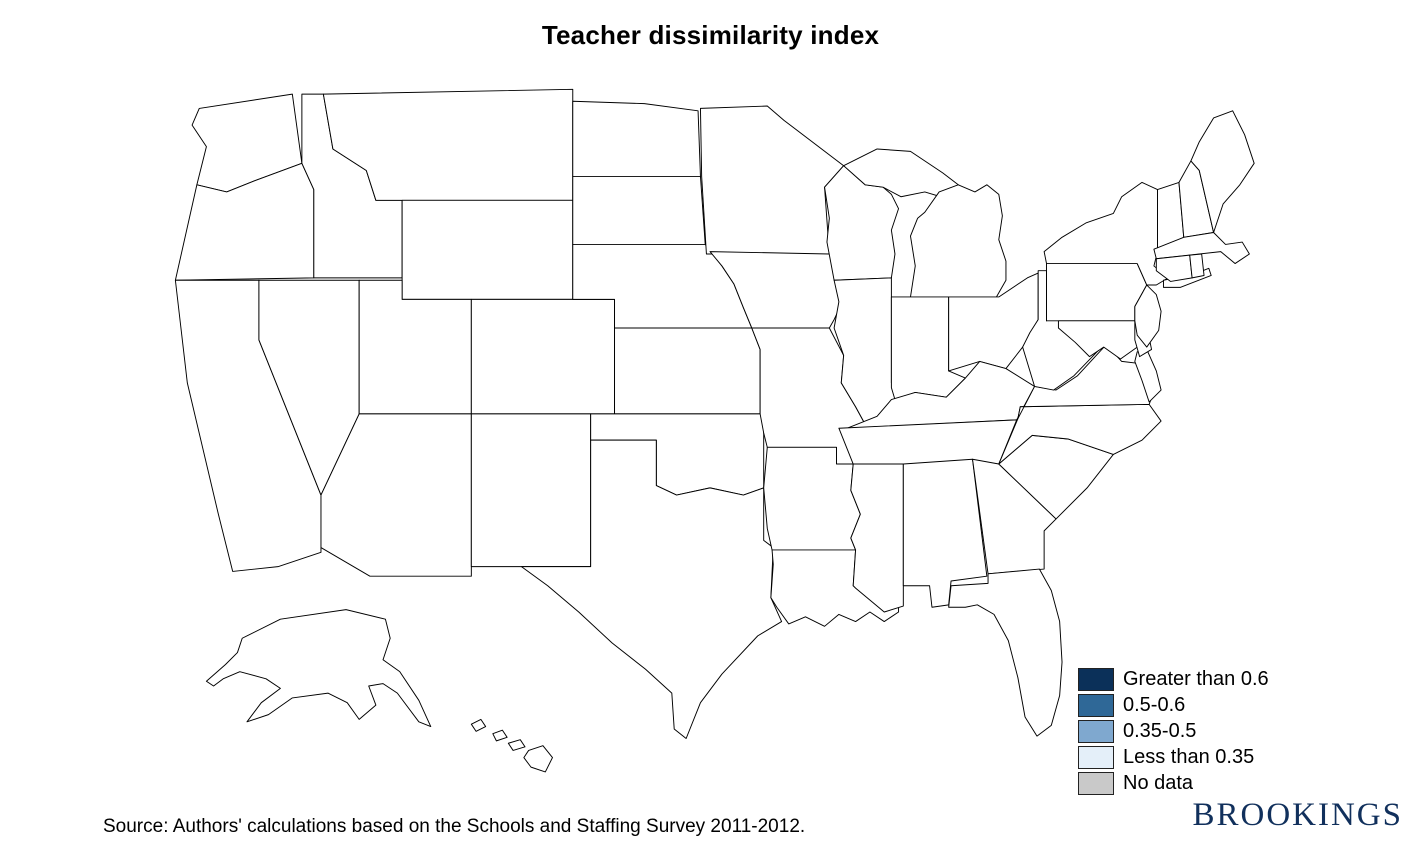  I want to click on state-florida, so click(1005, 652).